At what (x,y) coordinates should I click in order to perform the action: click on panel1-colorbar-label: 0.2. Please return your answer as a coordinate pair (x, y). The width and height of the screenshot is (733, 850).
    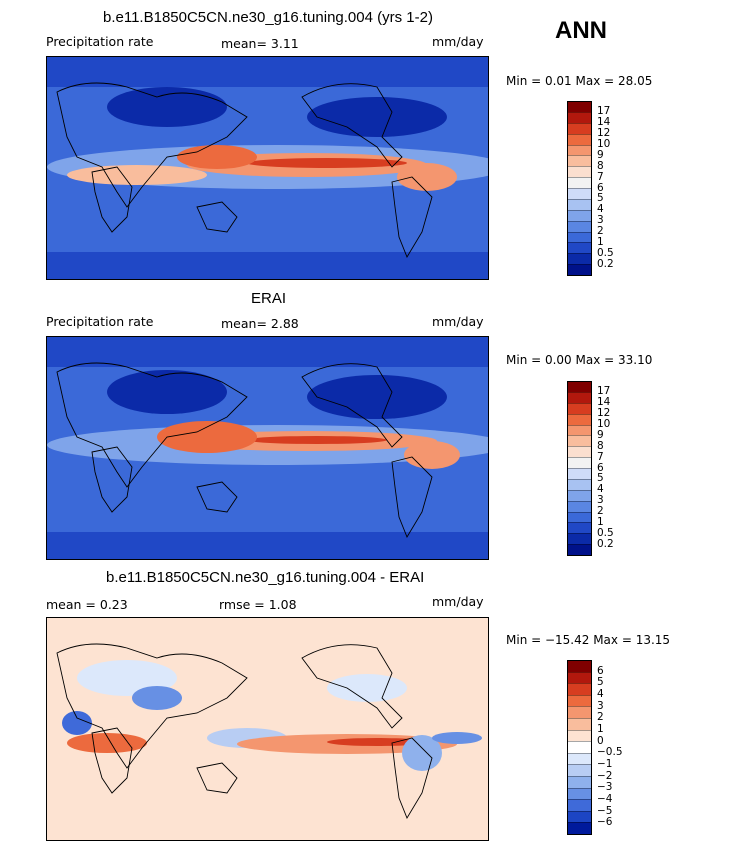
    Looking at the image, I should click on (605, 264).